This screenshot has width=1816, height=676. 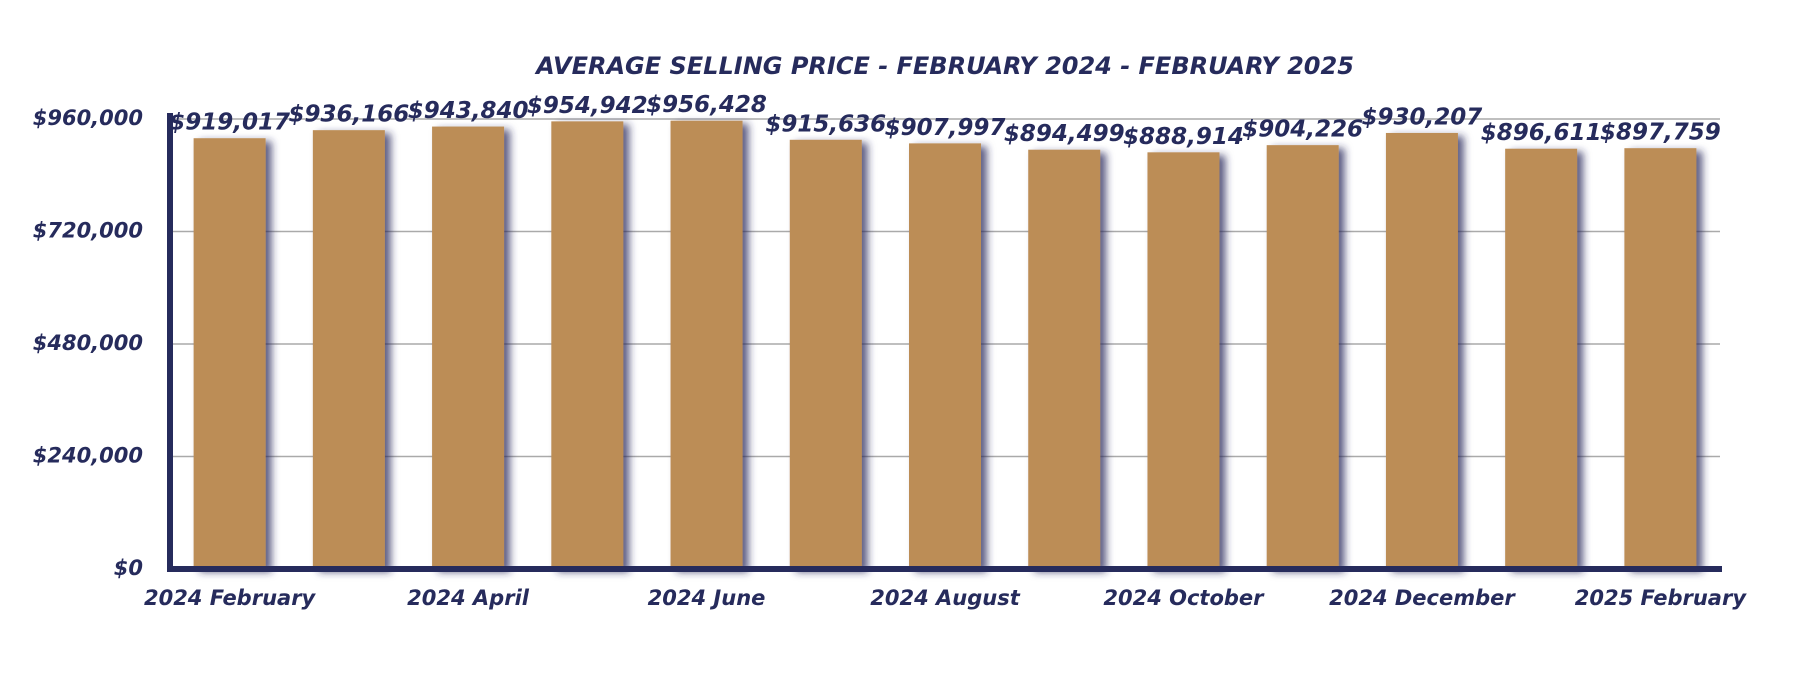 I want to click on value-label: $943,840, so click(x=468, y=111).